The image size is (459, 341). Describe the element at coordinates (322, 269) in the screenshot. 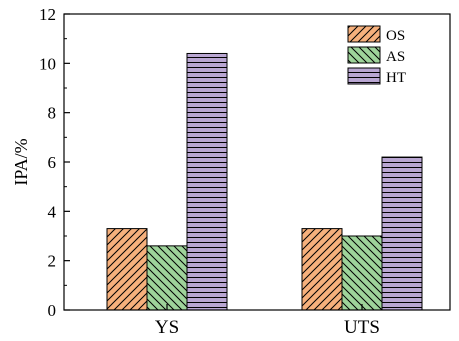

I see `bar-os-uts` at that location.